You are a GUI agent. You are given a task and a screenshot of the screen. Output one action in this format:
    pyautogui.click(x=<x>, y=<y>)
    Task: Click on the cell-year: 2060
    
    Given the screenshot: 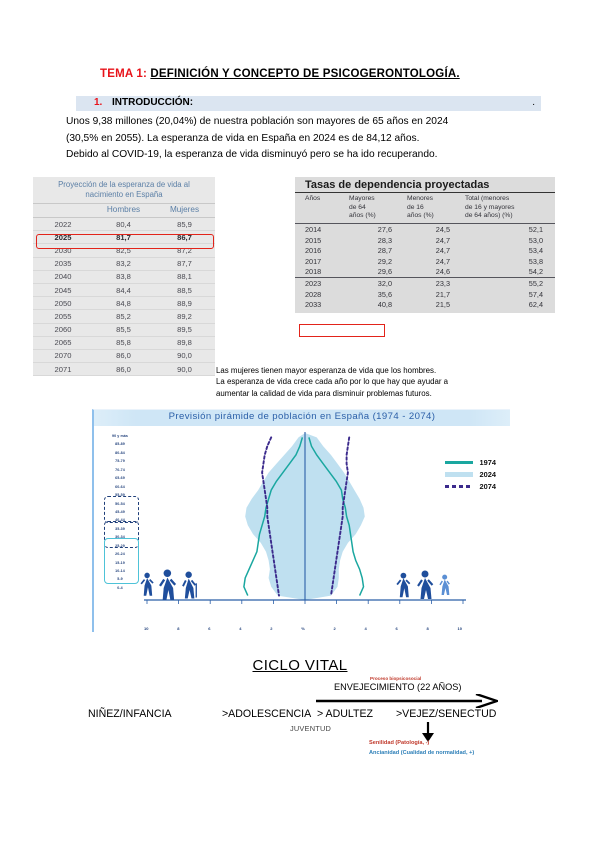 What is the action you would take?
    pyautogui.click(x=63, y=330)
    